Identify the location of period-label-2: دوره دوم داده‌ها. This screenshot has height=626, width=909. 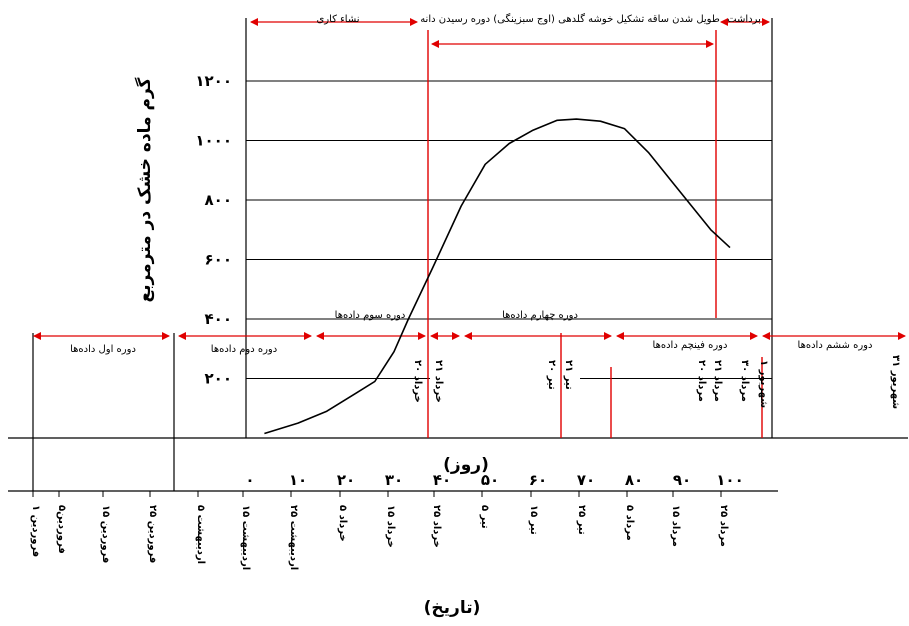
(244, 349).